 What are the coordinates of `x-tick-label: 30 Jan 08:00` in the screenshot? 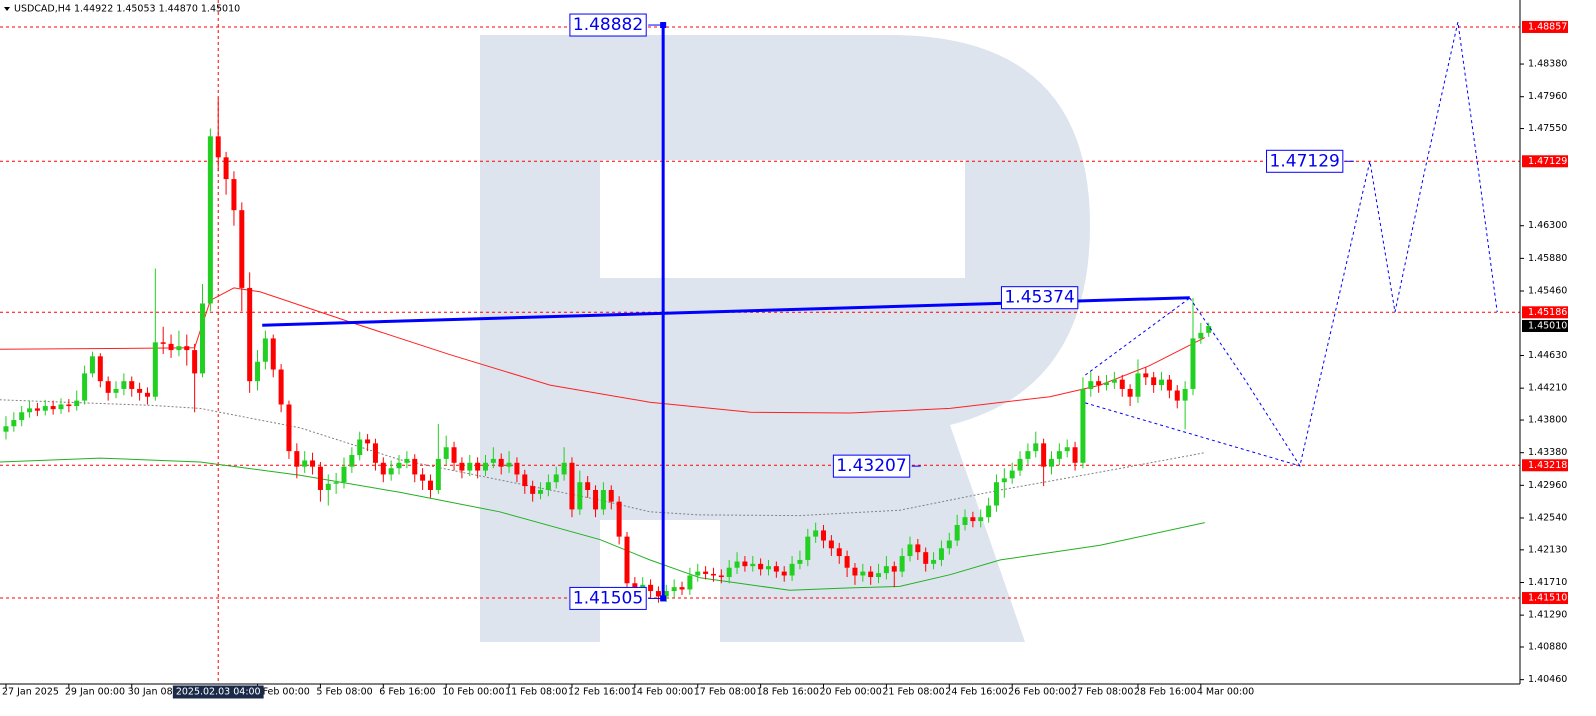 It's located at (158, 692).